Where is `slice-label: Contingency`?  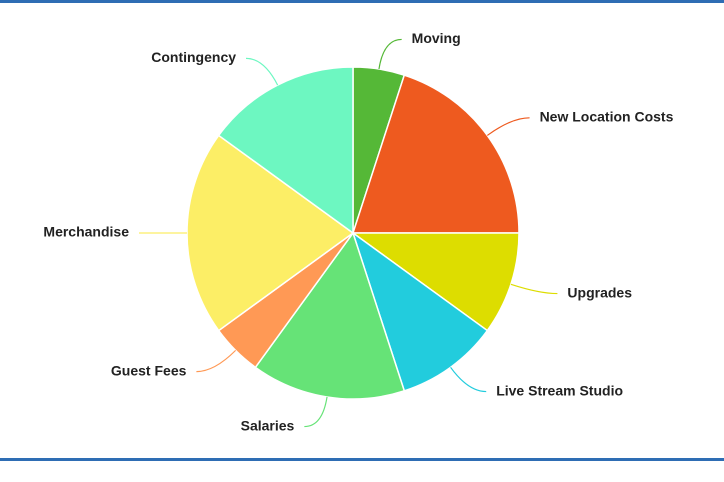
slice-label: Contingency is located at coordinates (193, 57).